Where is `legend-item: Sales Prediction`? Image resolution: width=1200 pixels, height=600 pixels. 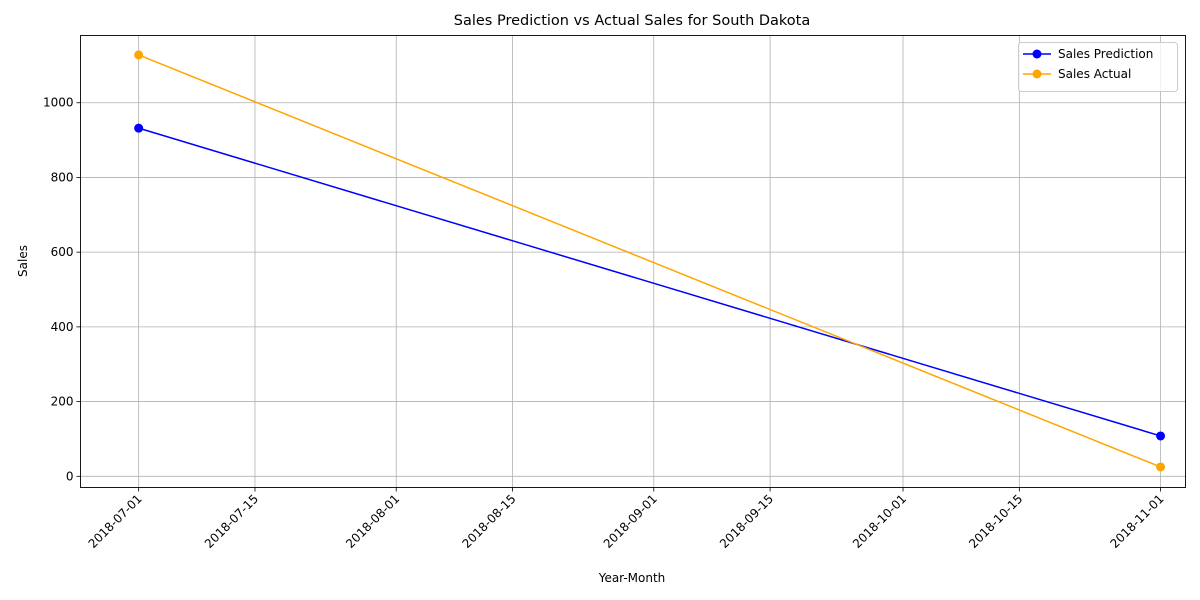
legend-item: Sales Prediction is located at coordinates (1088, 54).